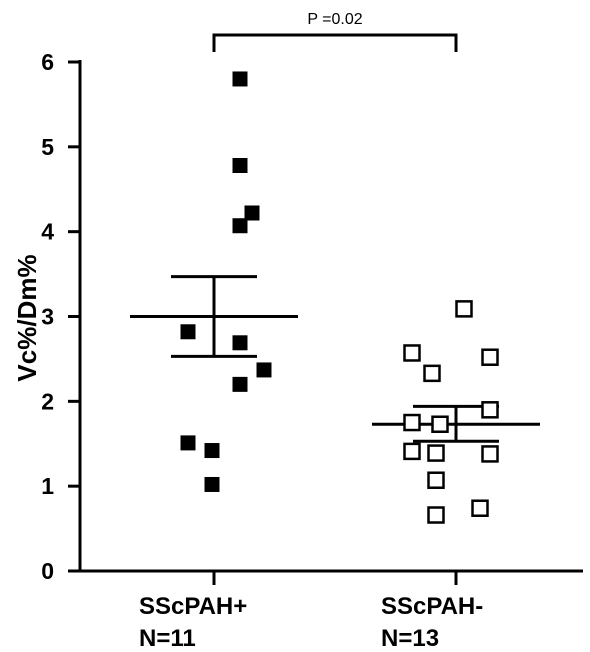 The image size is (590, 652). What do you see at coordinates (47, 317) in the screenshot?
I see `y-tick-label: 3` at bounding box center [47, 317].